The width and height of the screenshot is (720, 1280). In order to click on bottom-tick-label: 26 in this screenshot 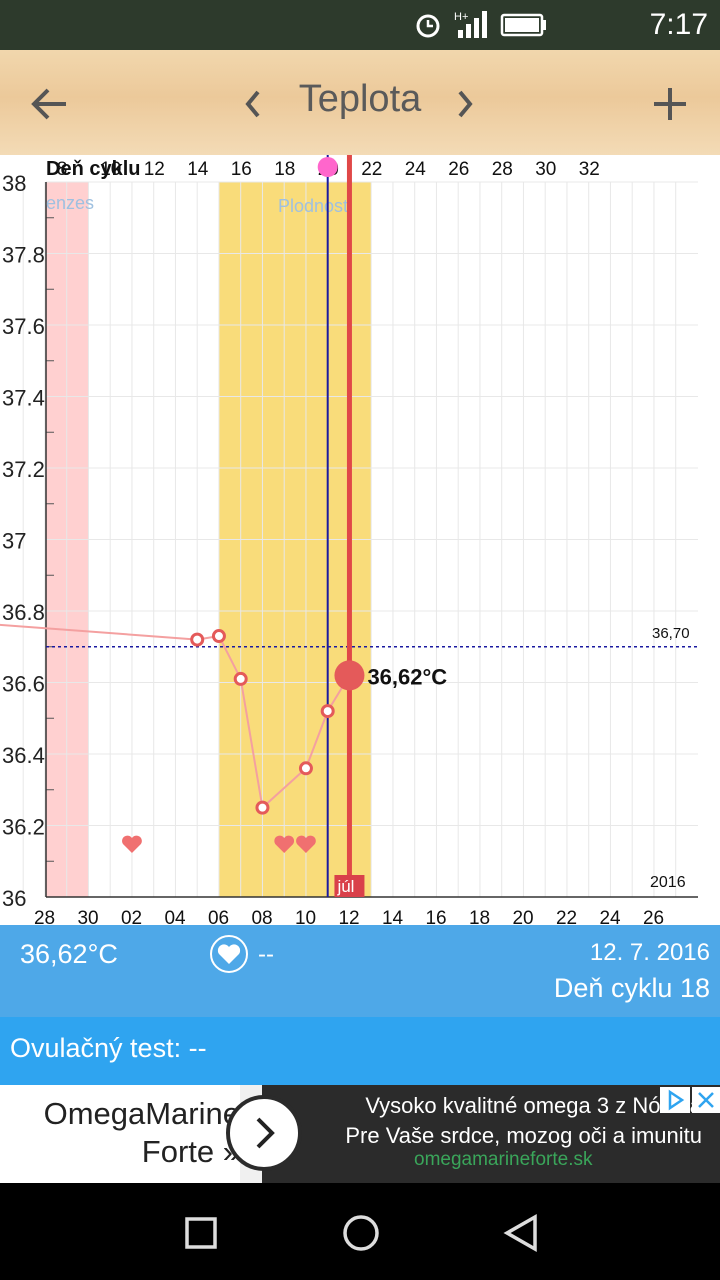, I will do `click(653, 916)`.